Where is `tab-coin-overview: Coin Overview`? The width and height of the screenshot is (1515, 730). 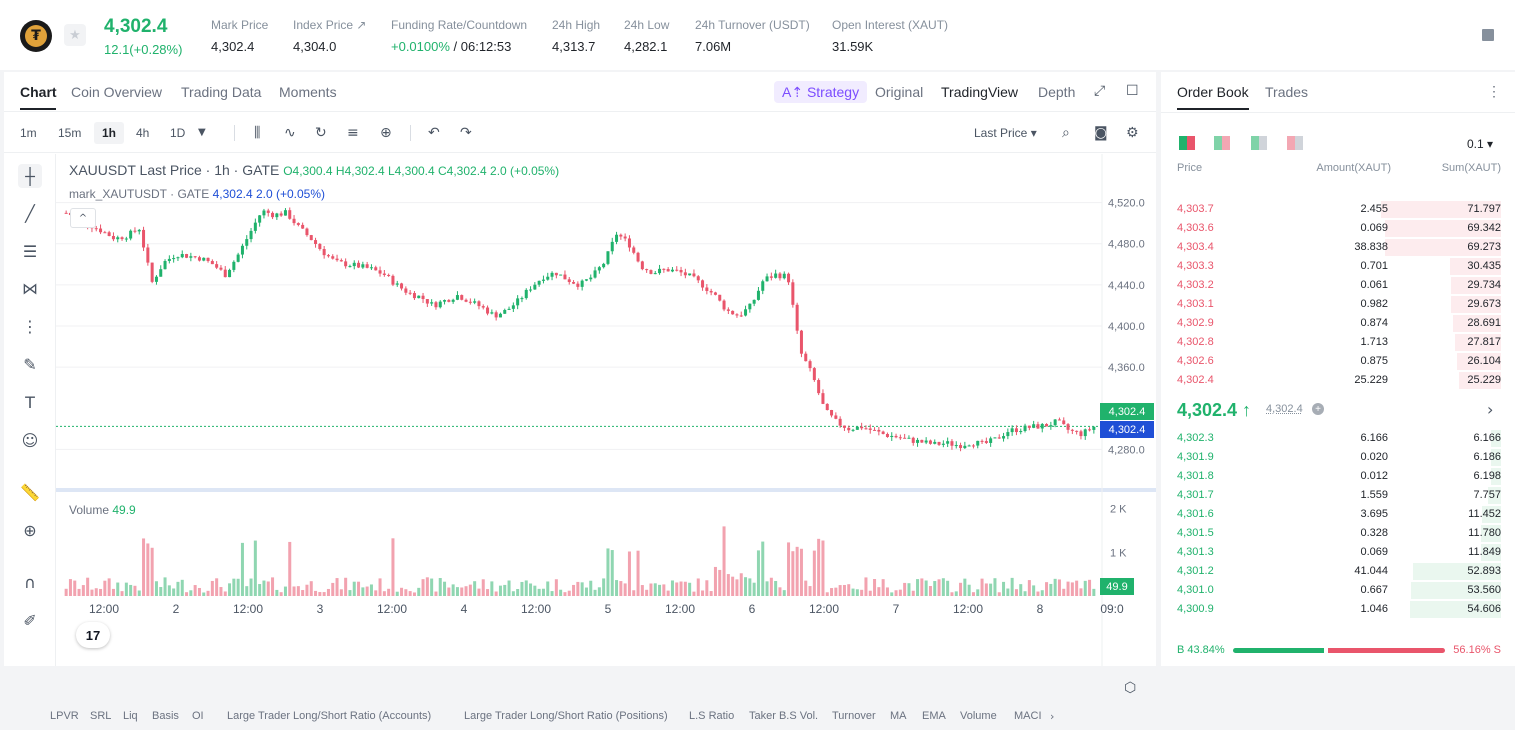
tab-coin-overview: Coin Overview is located at coordinates (117, 92).